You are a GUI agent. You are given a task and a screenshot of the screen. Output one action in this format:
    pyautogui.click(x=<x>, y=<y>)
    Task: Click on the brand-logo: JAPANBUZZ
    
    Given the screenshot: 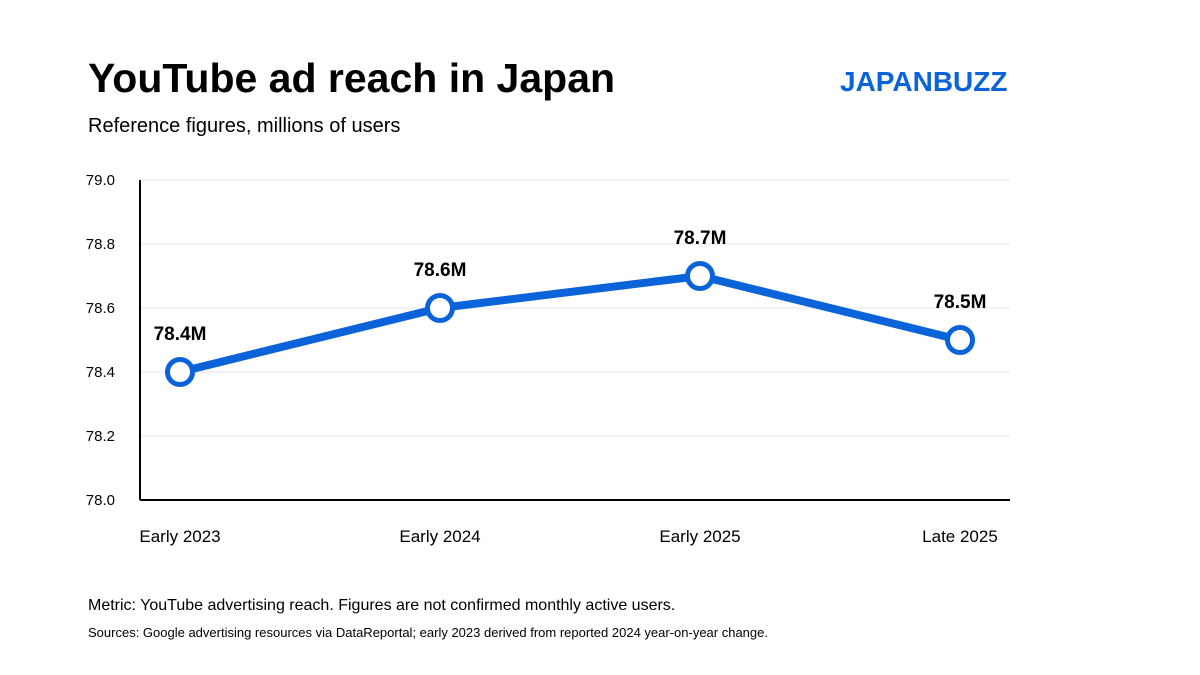 What is the action you would take?
    pyautogui.click(x=924, y=81)
    